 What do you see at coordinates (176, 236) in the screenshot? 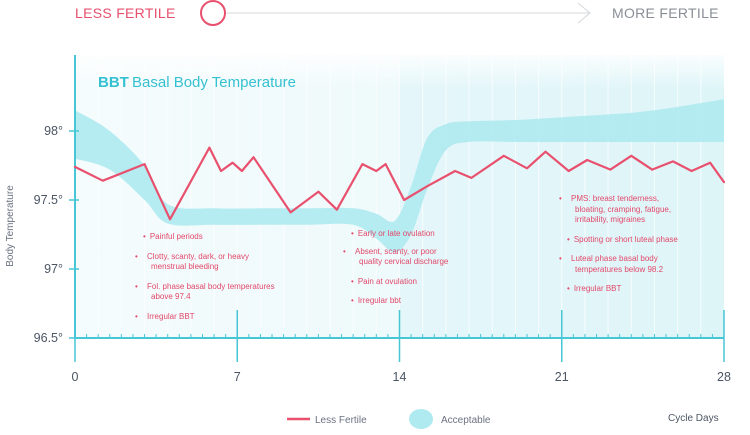
I see `annotation-item: Painful periods` at bounding box center [176, 236].